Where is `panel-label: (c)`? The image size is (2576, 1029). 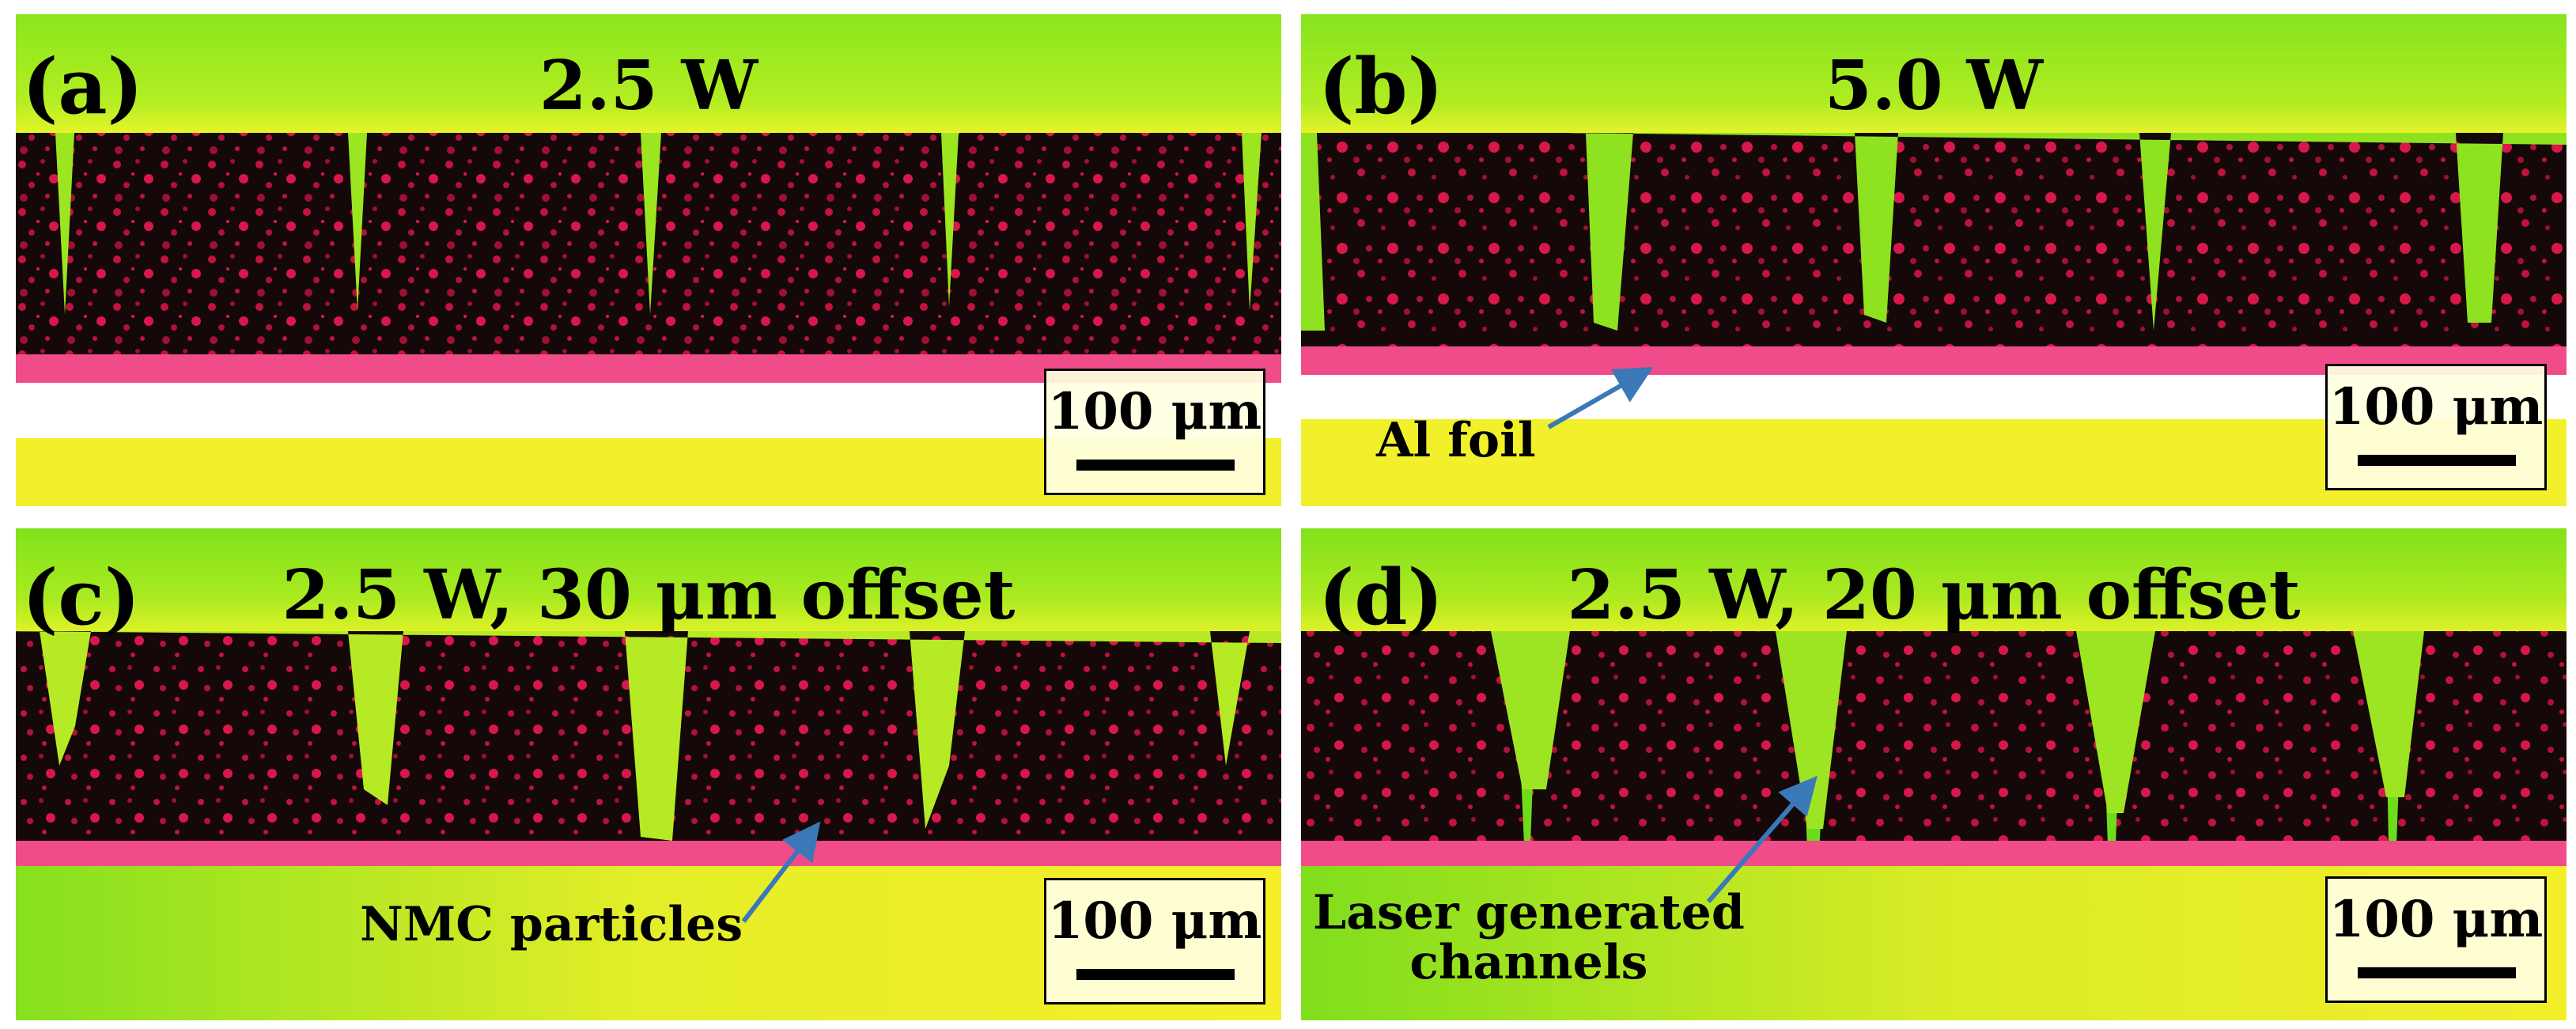
panel-label: (c) is located at coordinates (81, 597).